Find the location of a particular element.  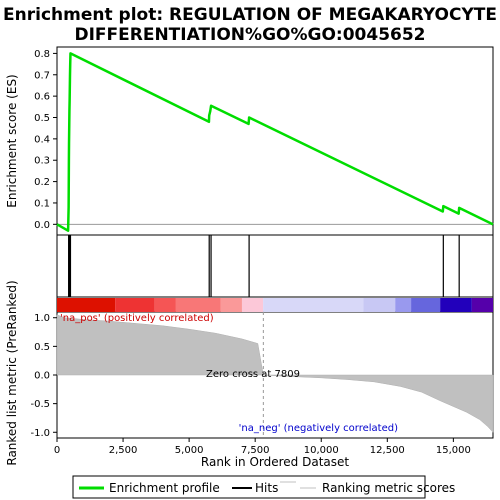

x-tick-label: 0 is located at coordinates (57, 450).